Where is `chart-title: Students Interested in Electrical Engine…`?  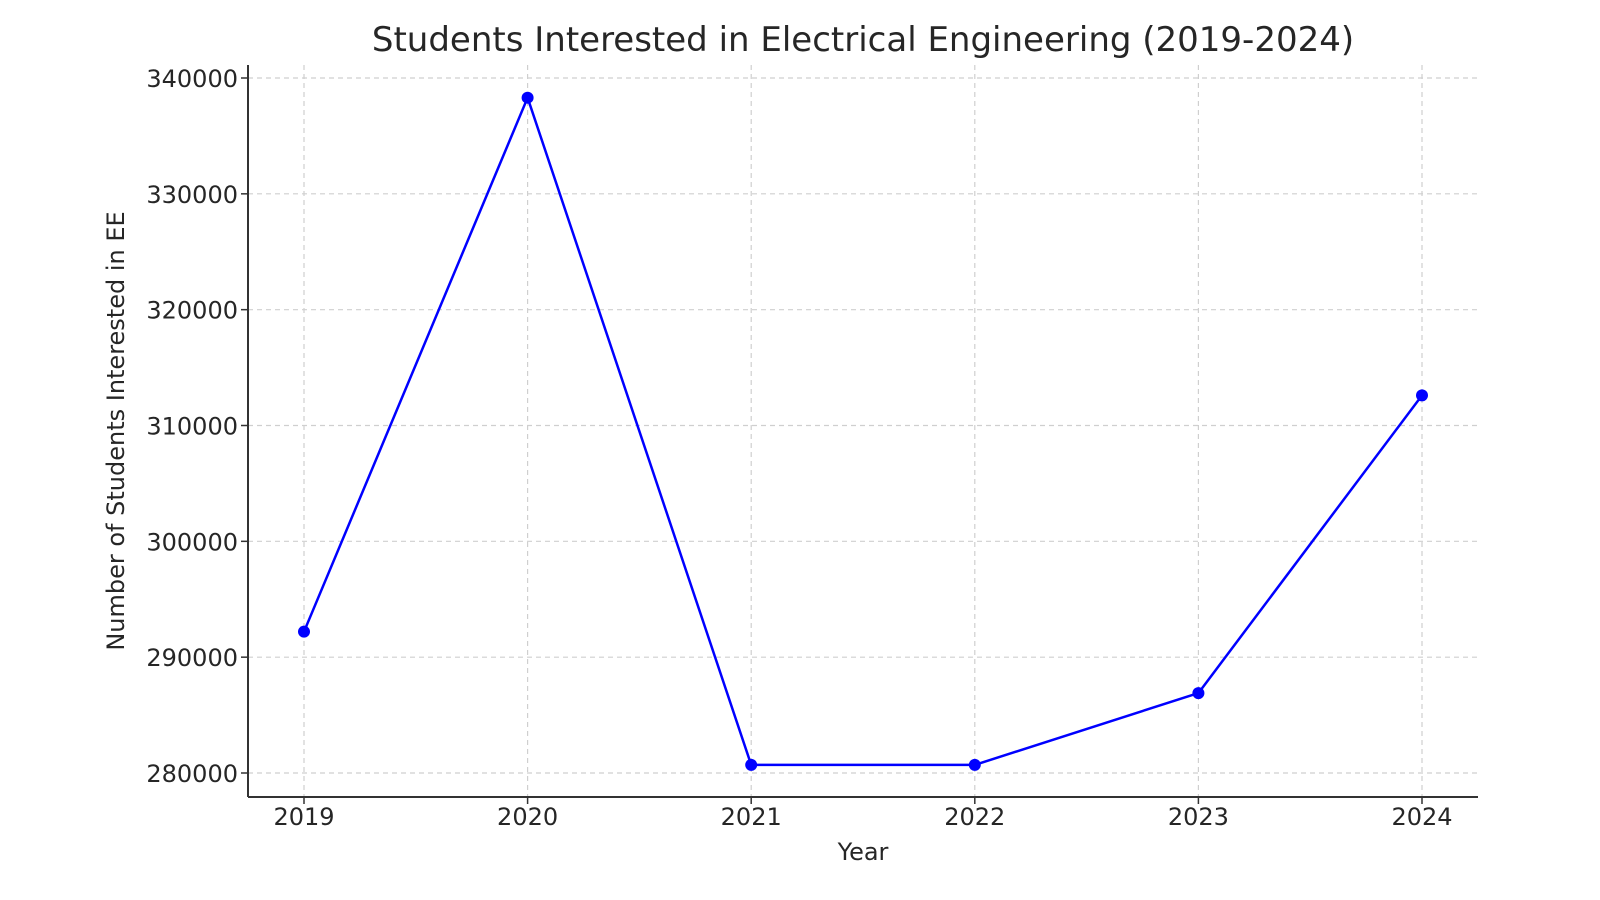
chart-title: Students Interested in Electrical Engine… is located at coordinates (863, 40).